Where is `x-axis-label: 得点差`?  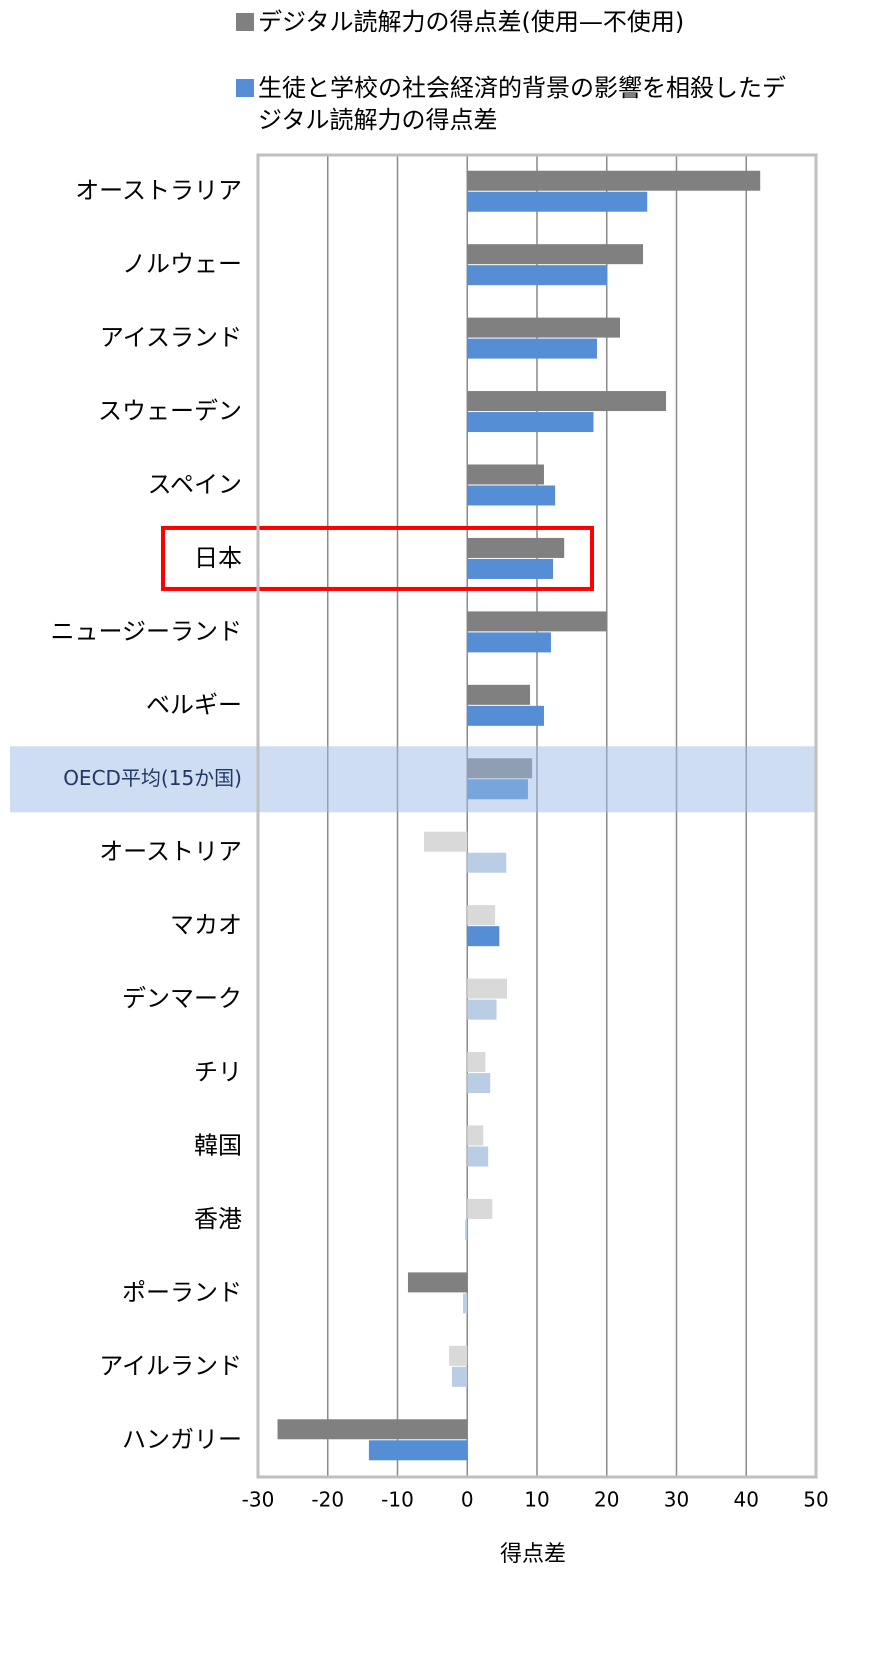 x-axis-label: 得点差 is located at coordinates (533, 1554).